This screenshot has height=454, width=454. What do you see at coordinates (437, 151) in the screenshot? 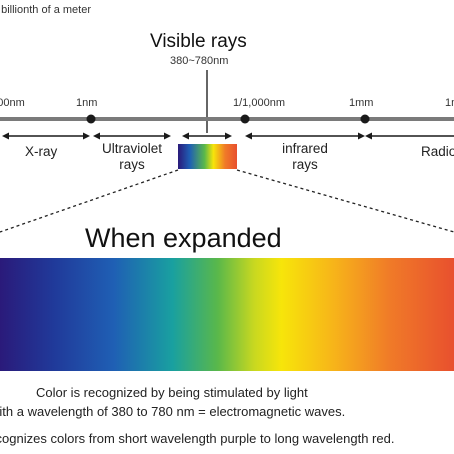
I see `region-label-radio: Radio waves` at bounding box center [437, 151].